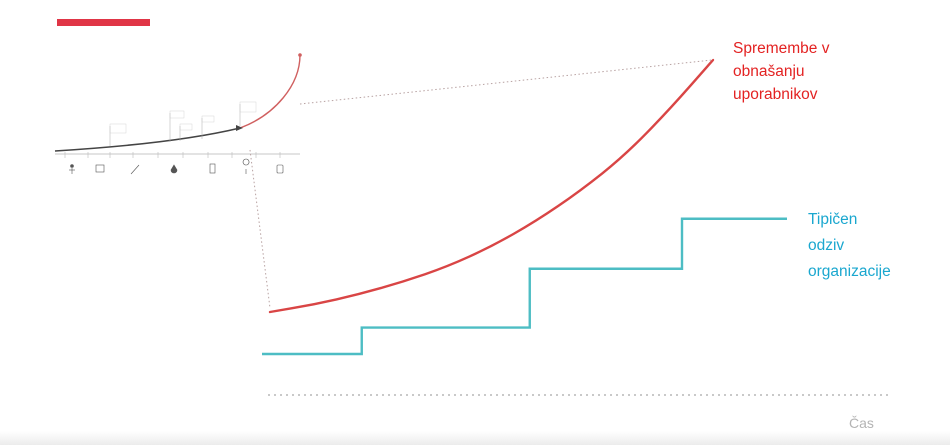  What do you see at coordinates (72, 169) in the screenshot?
I see `person-icon` at bounding box center [72, 169].